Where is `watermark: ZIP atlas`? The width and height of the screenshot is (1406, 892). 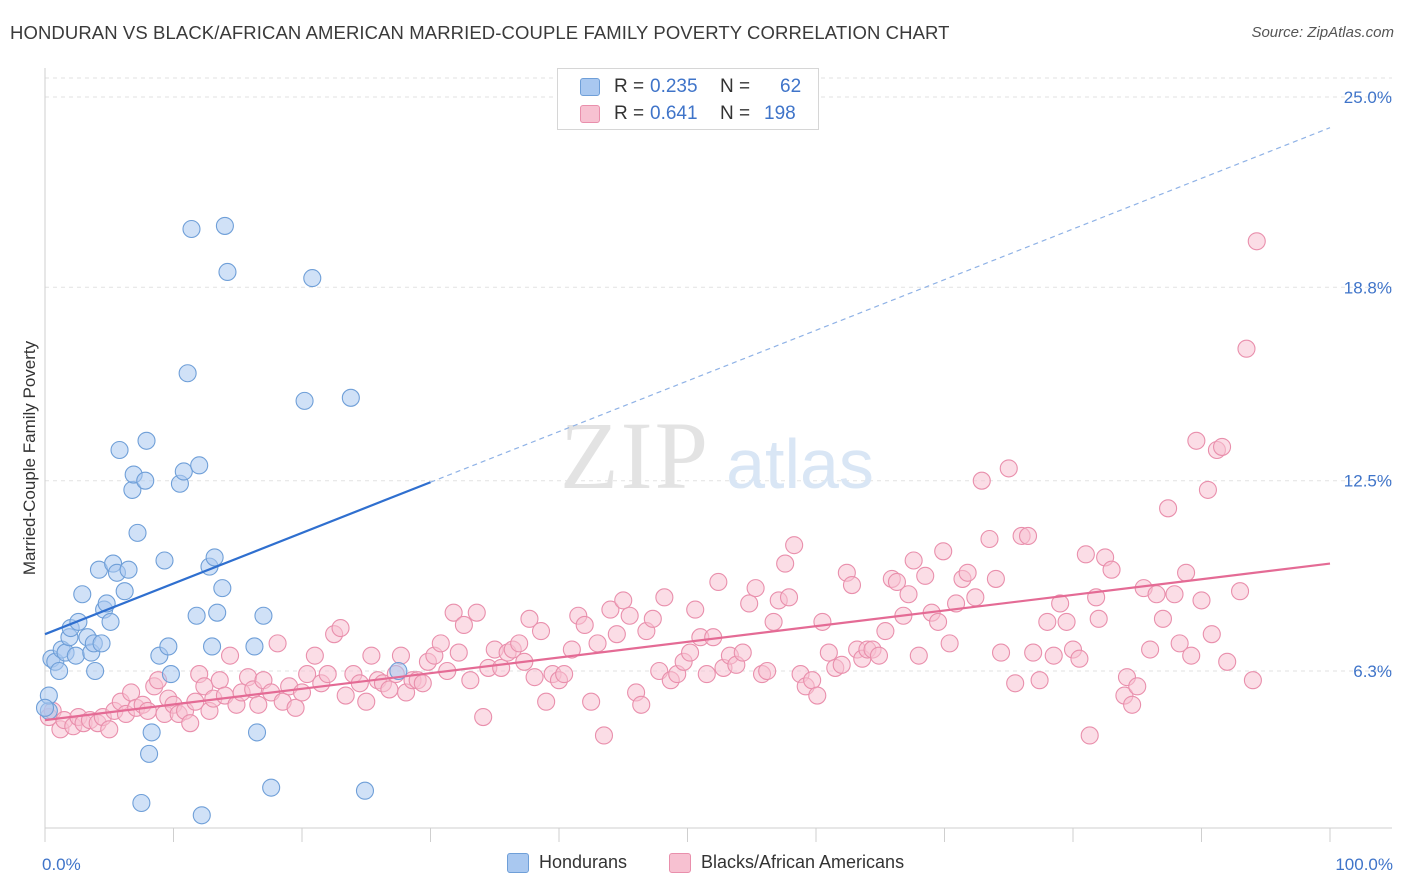
watermark: ZIP atlas is located at coordinates (717, 455).